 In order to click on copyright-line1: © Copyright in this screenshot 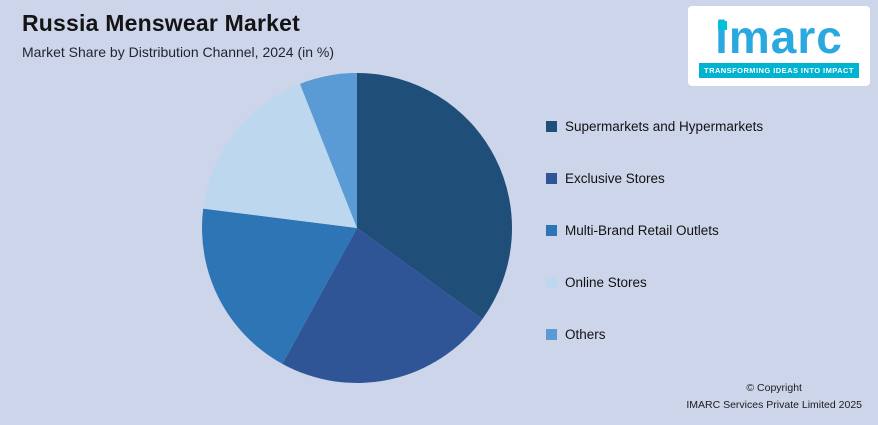, I will do `click(774, 388)`.